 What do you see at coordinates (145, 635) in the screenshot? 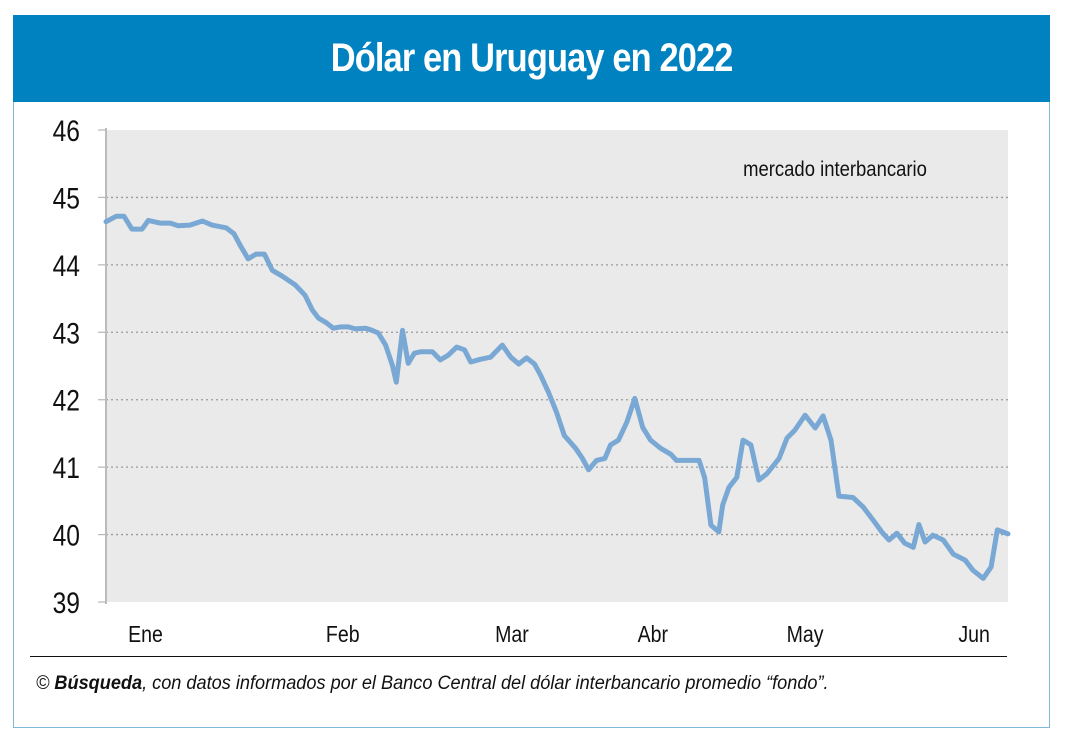
I see `x-tick-label: Ene` at bounding box center [145, 635].